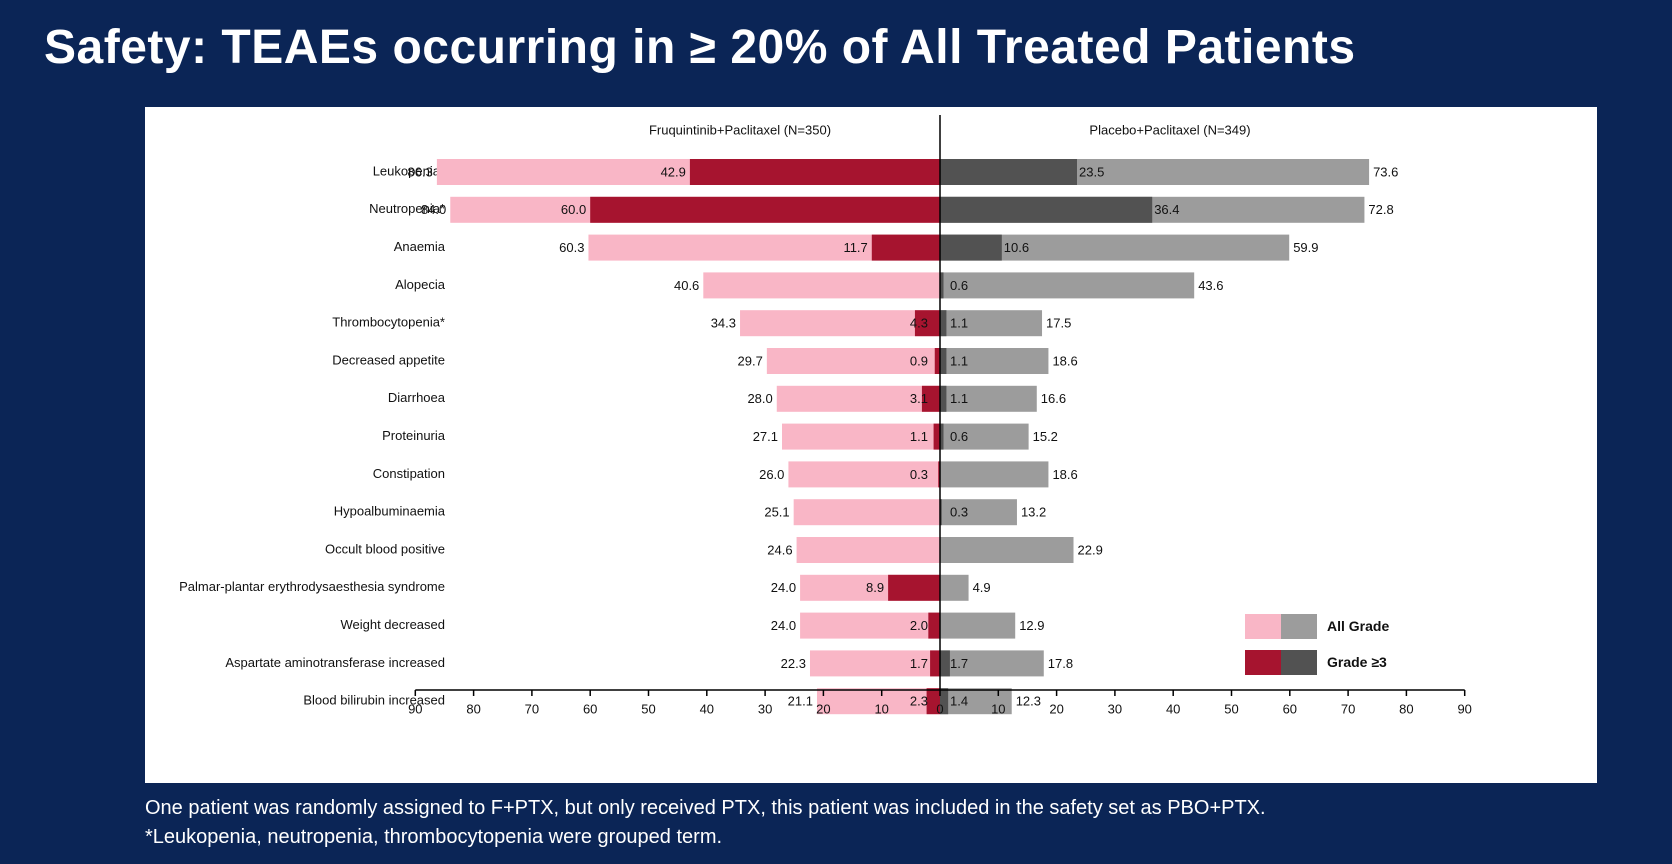  I want to click on data-label-left-grade3: 42.9, so click(673, 171).